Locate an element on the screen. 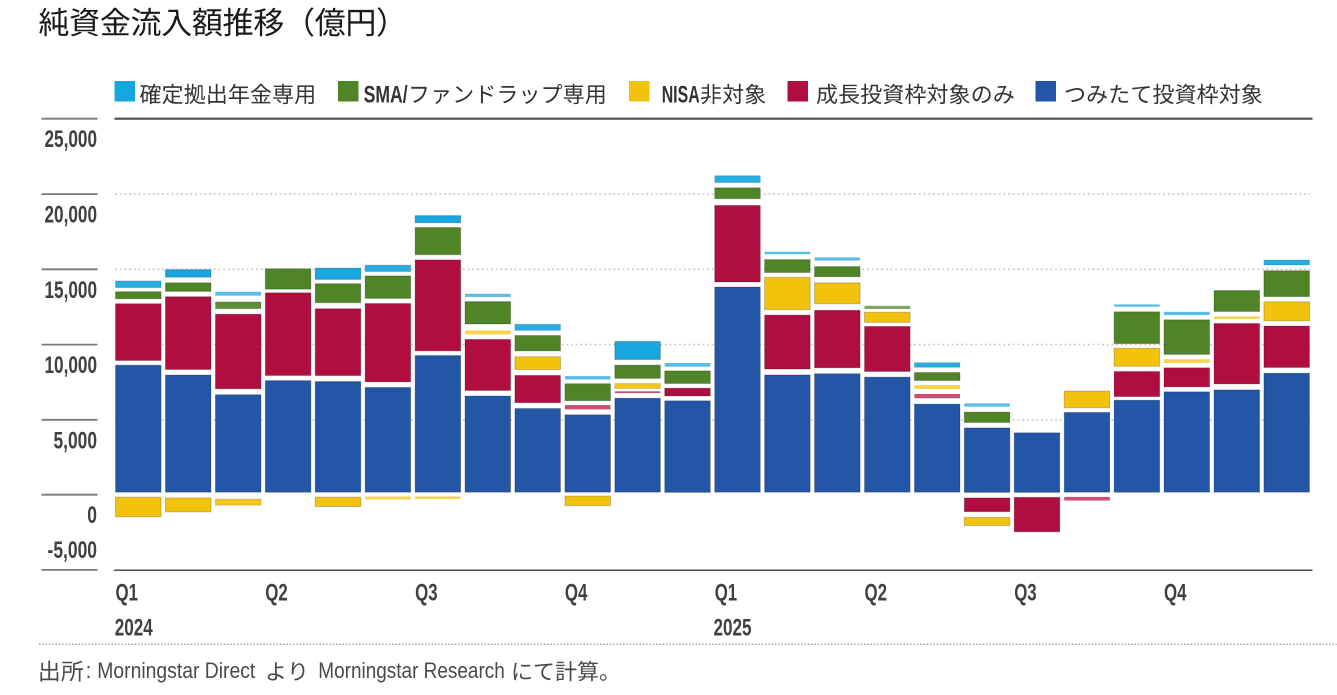  svg-text: 0 is located at coordinates (92, 515).